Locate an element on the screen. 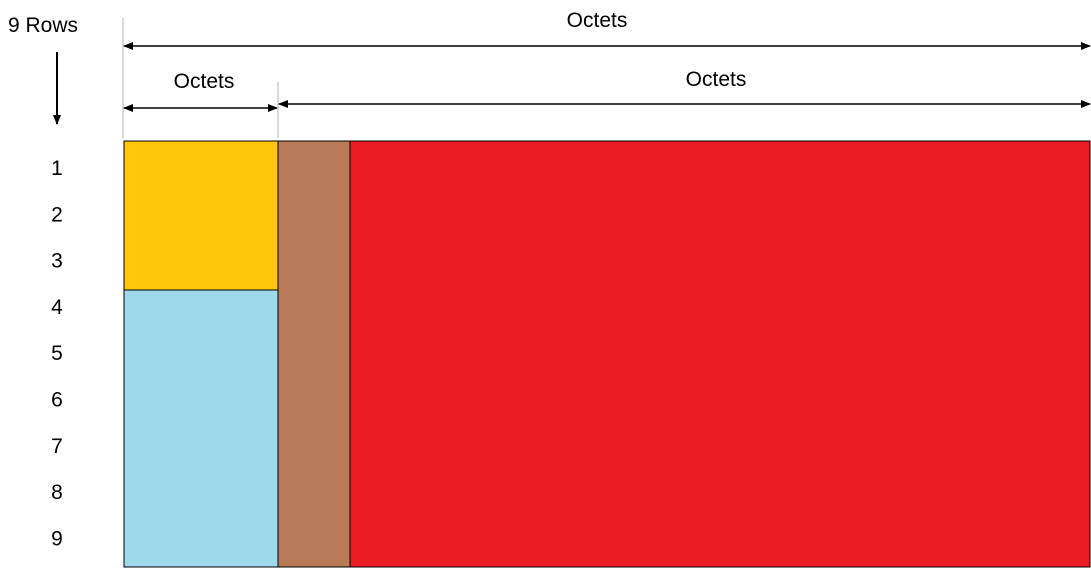 The width and height of the screenshot is (1091, 568). row-number-5: 5 is located at coordinates (57, 353).